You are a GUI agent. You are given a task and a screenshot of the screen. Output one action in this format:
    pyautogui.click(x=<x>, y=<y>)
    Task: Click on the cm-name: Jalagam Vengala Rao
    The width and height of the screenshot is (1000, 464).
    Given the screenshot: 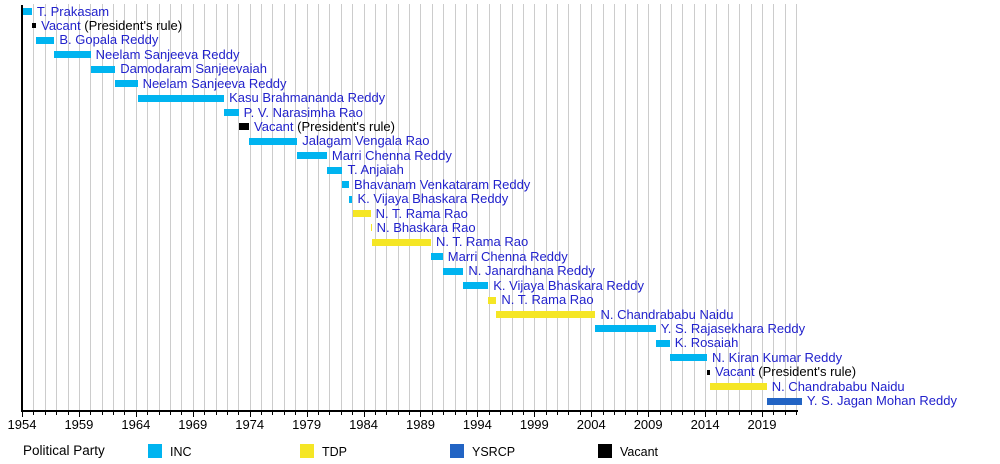 What is the action you would take?
    pyautogui.click(x=366, y=141)
    